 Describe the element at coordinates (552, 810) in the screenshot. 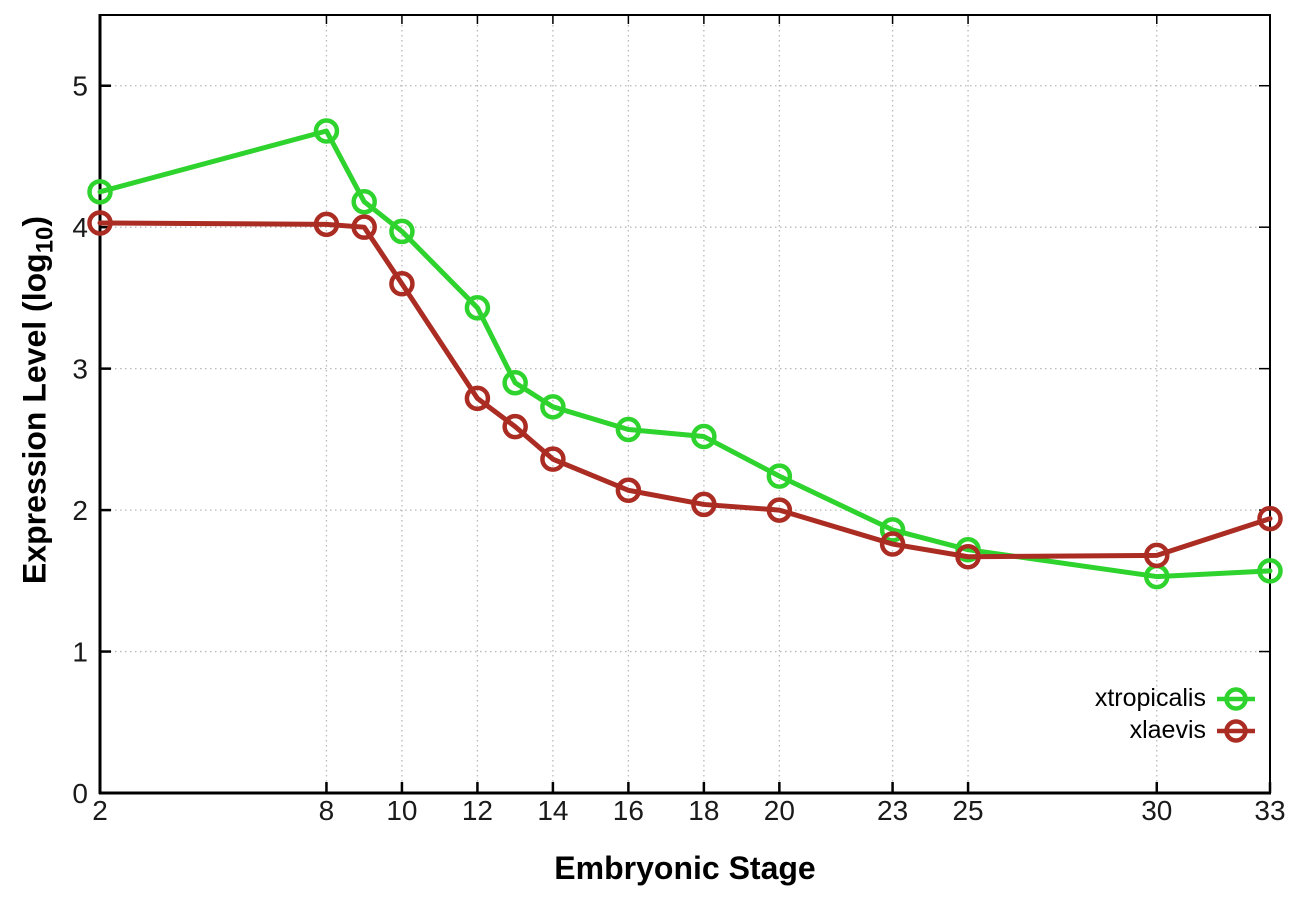

I see `x-tick-label: 14` at that location.